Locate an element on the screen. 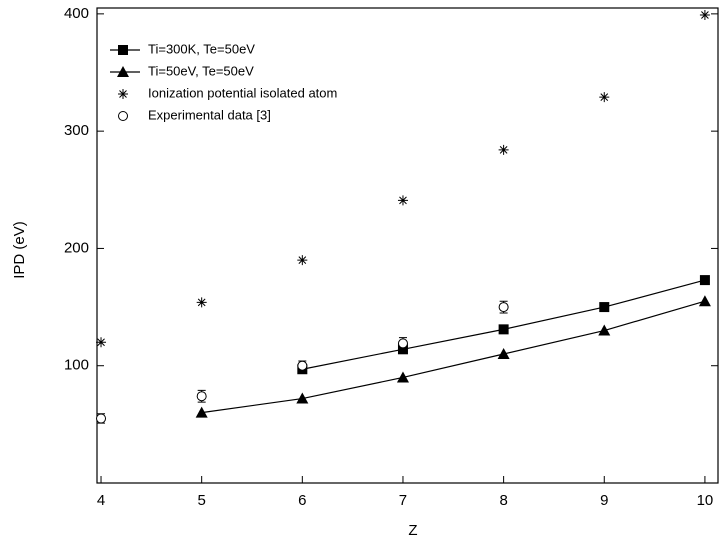  x-tick-label: 5 is located at coordinates (202, 500).